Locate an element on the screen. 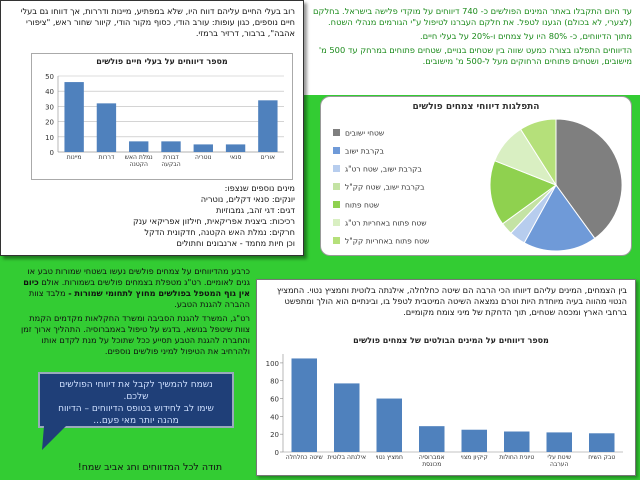 The image size is (640, 480). y-tick-label: 100 is located at coordinates (272, 364).